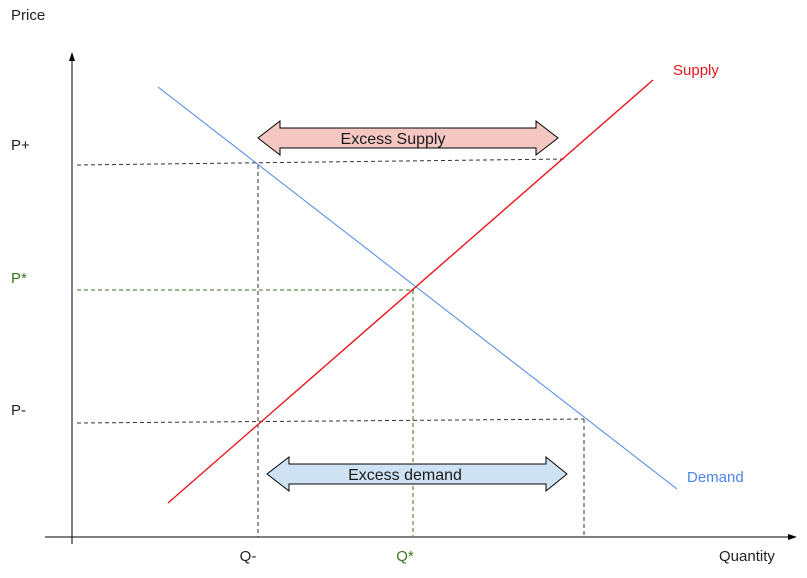  What do you see at coordinates (393, 139) in the screenshot?
I see `excess-supply-label: Excess Supply` at bounding box center [393, 139].